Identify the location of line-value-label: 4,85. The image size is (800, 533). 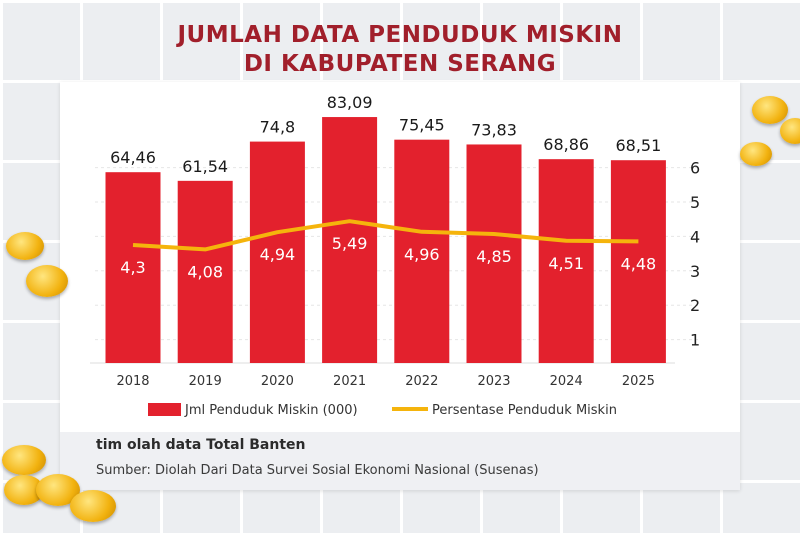
(494, 256).